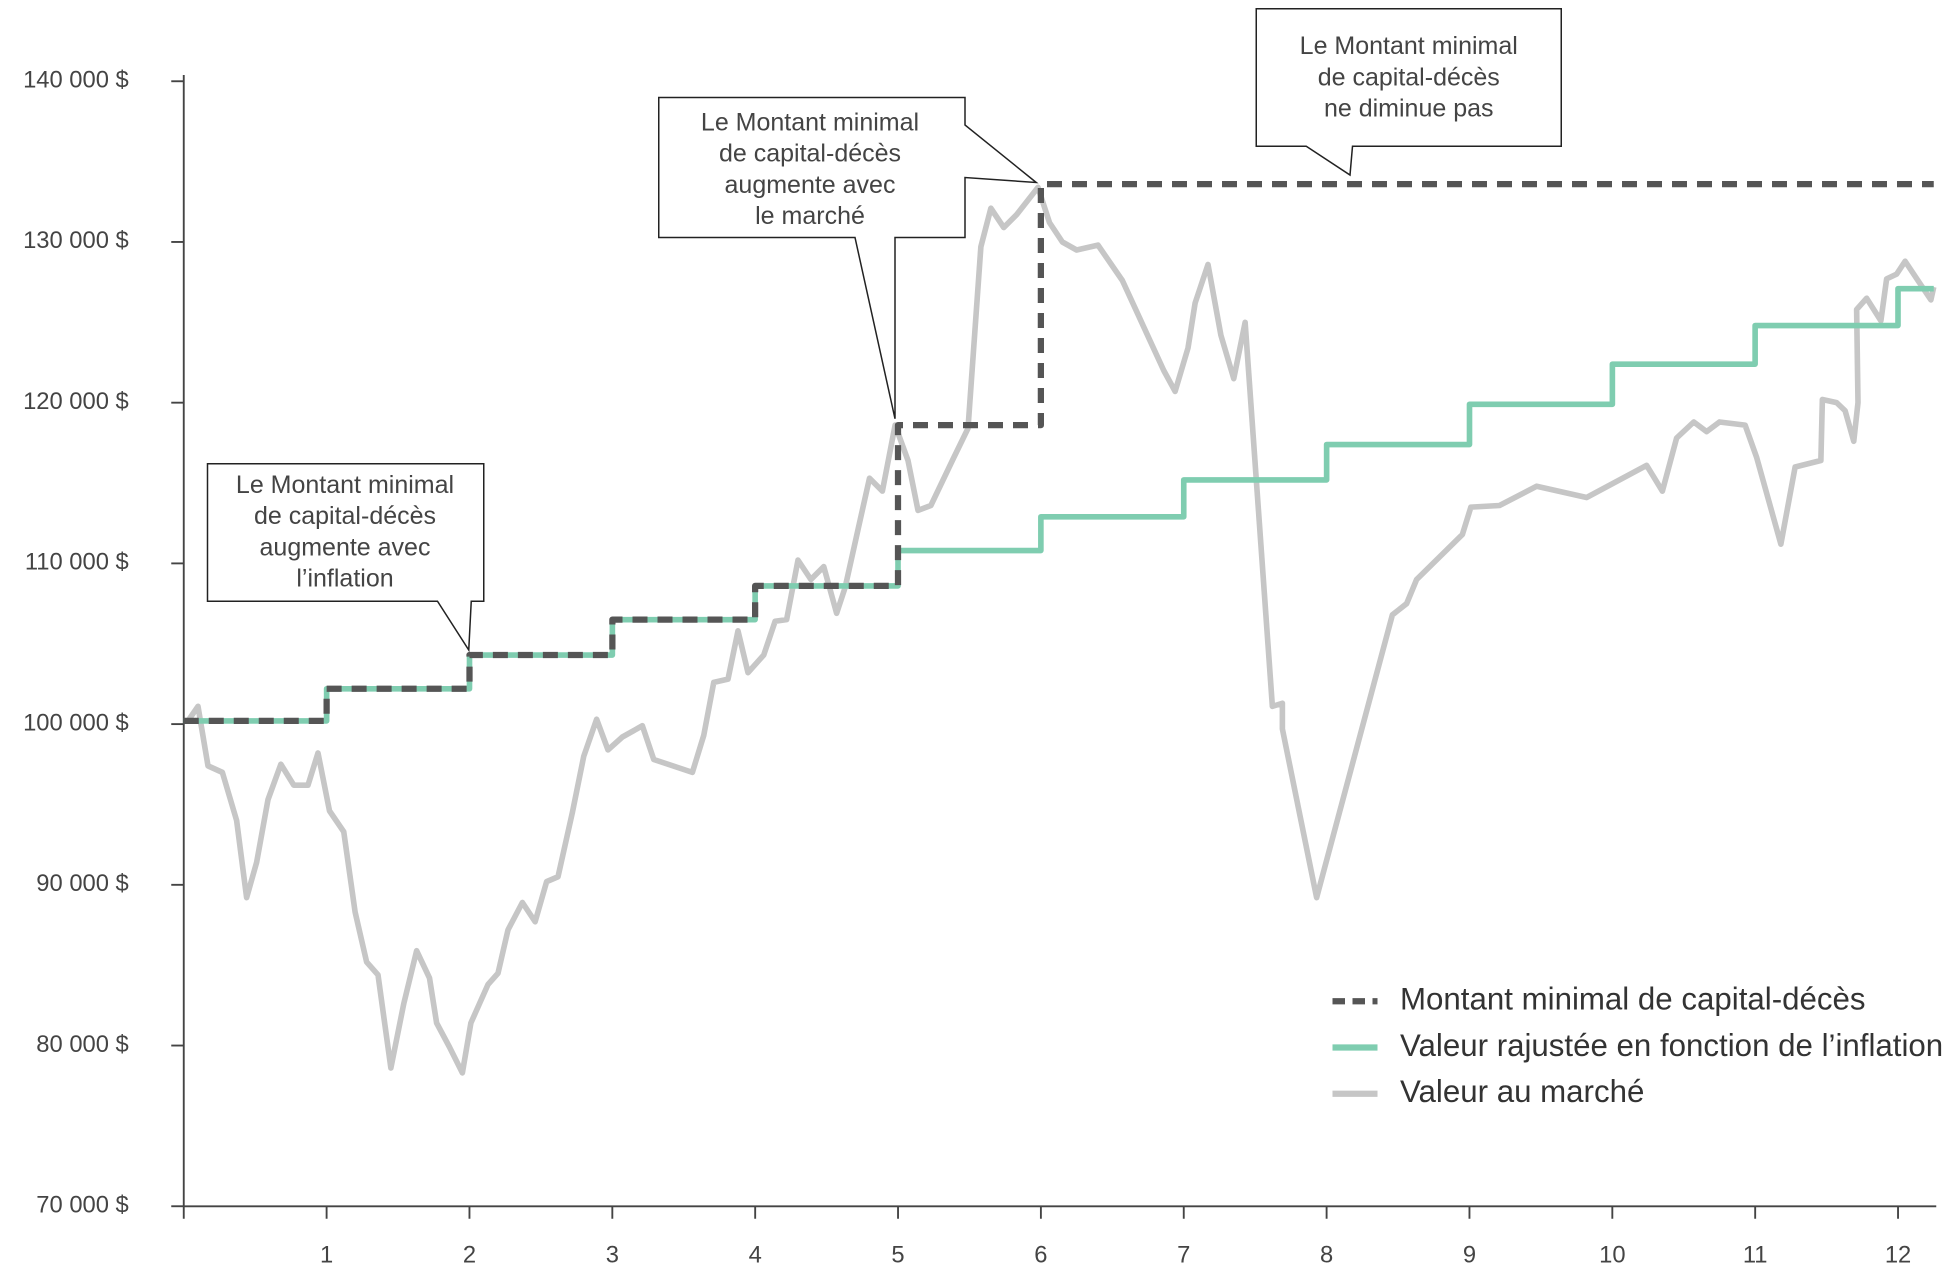 This screenshot has width=1950, height=1264. I want to click on legend-label: Valeur au marché, so click(1522, 1091).